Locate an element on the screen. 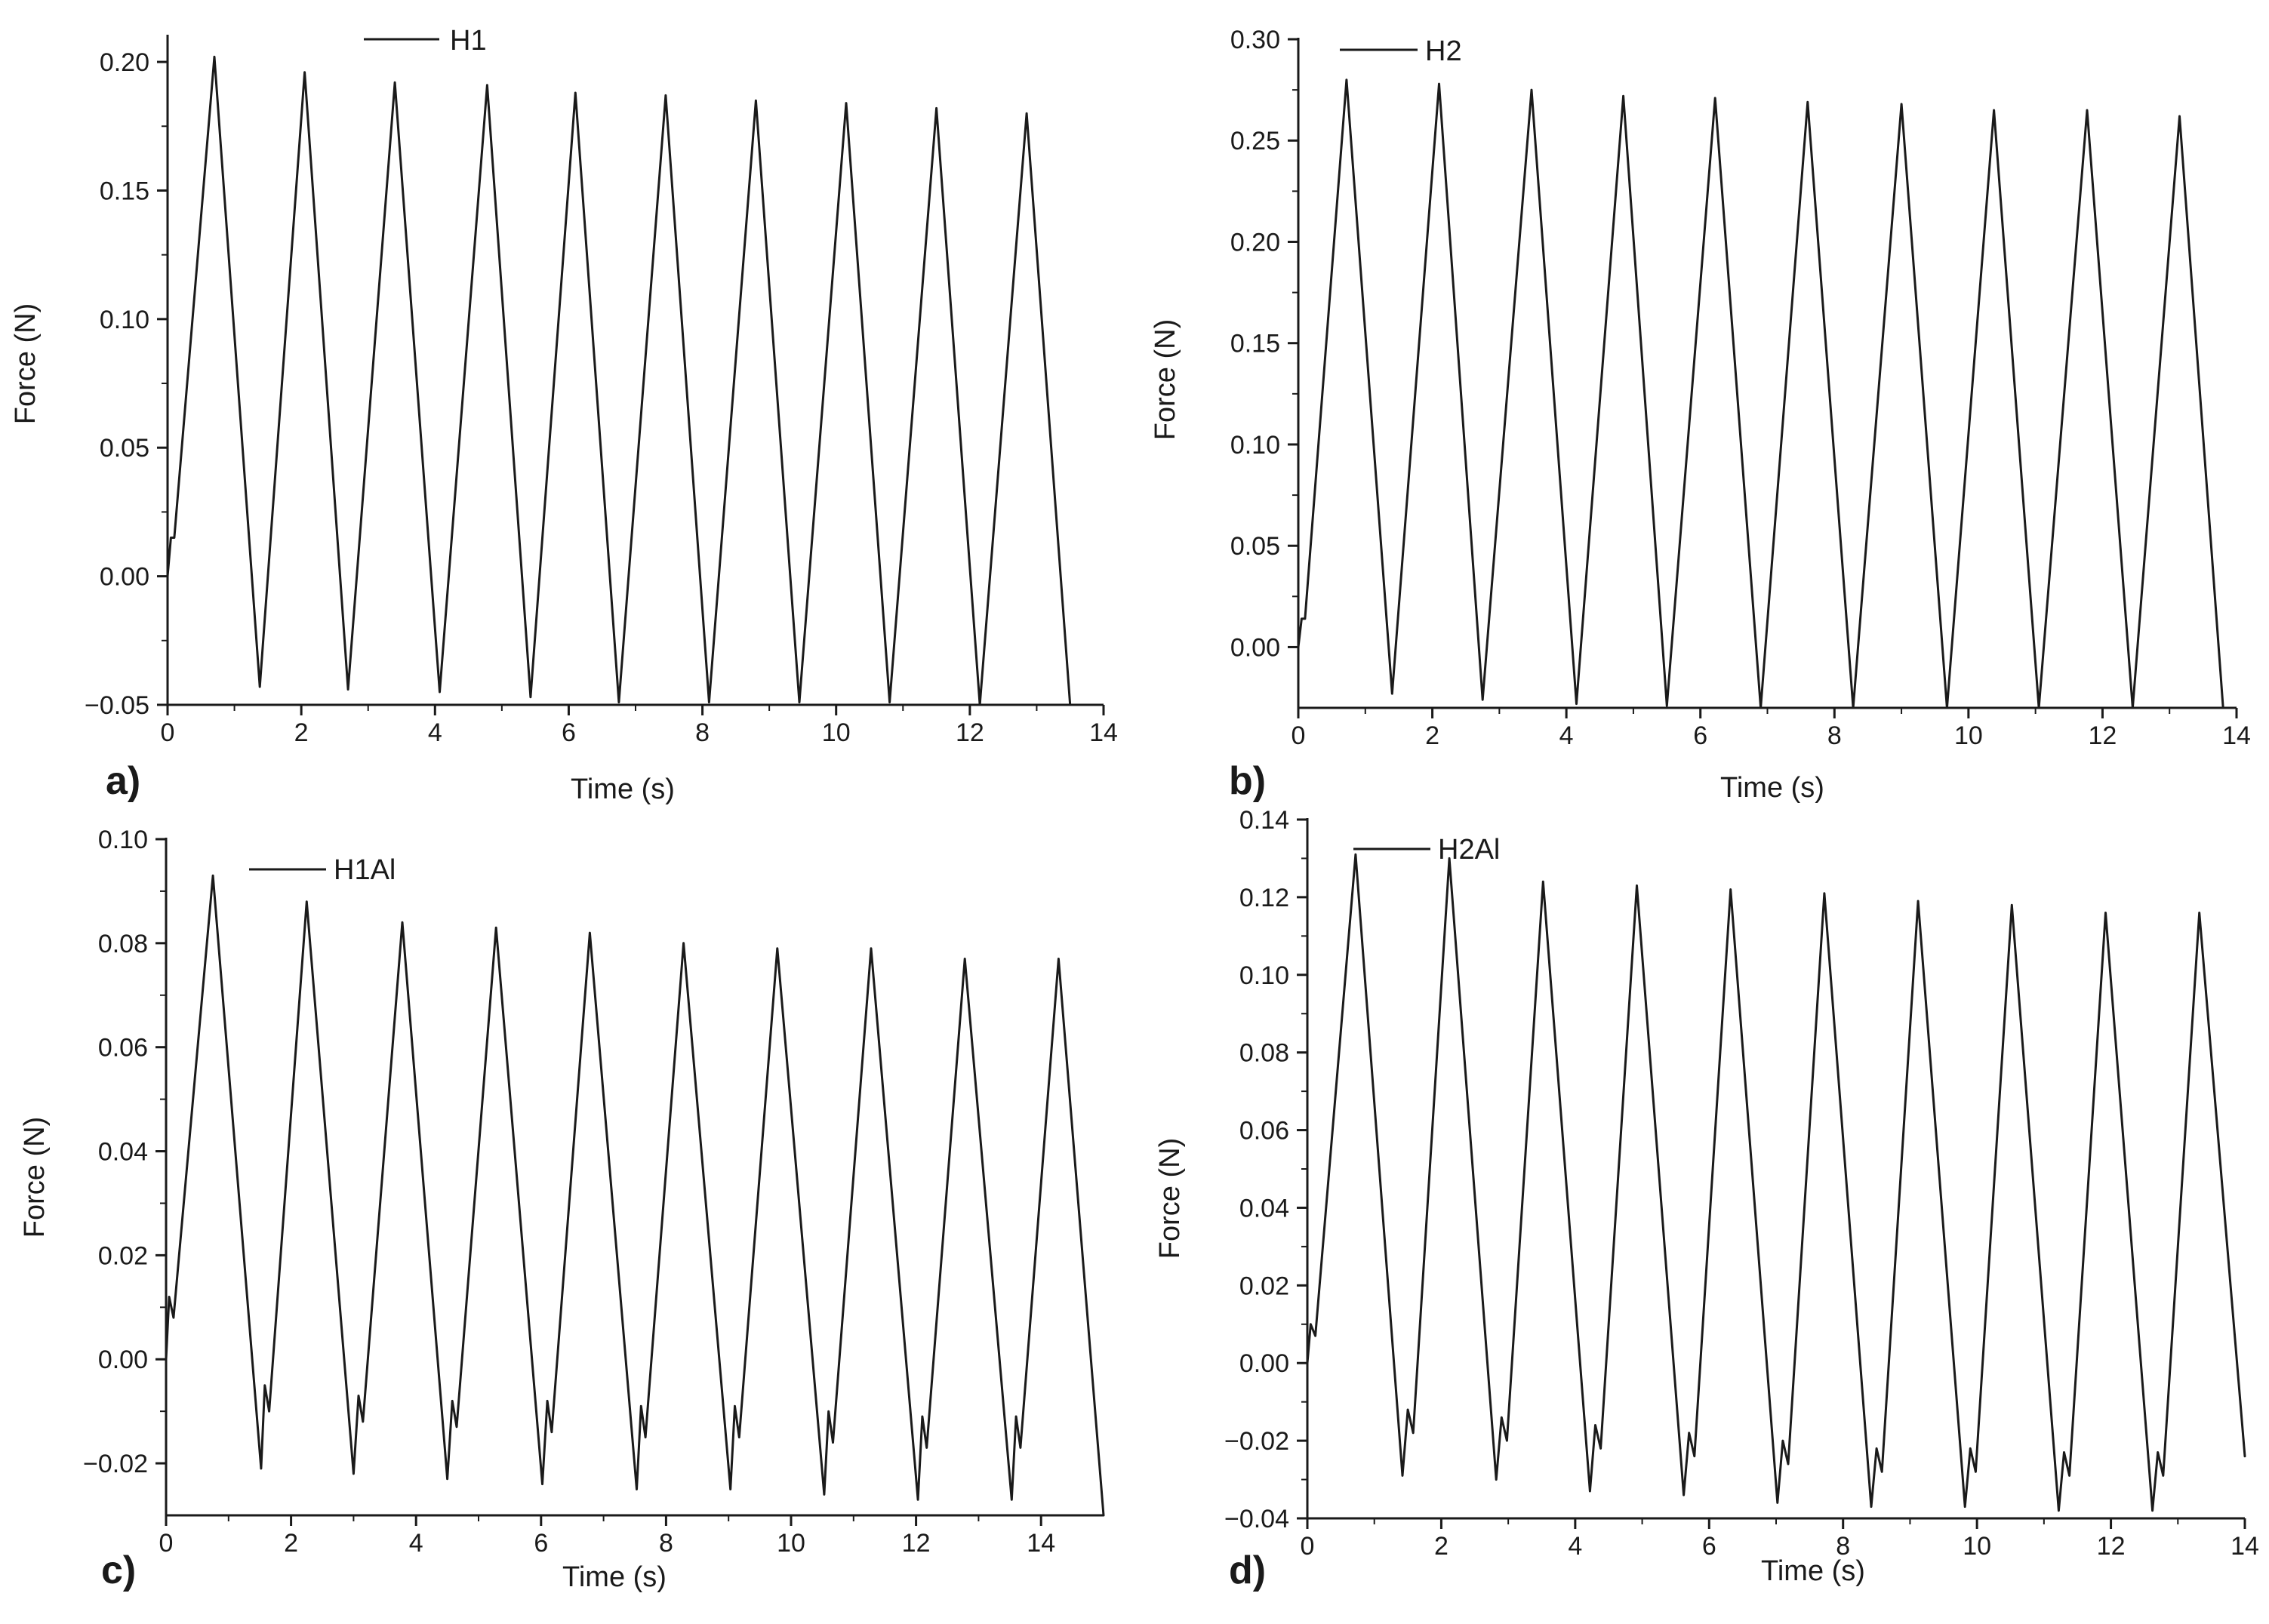  panel-c-x-tick-label: 0 is located at coordinates (166, 1543).